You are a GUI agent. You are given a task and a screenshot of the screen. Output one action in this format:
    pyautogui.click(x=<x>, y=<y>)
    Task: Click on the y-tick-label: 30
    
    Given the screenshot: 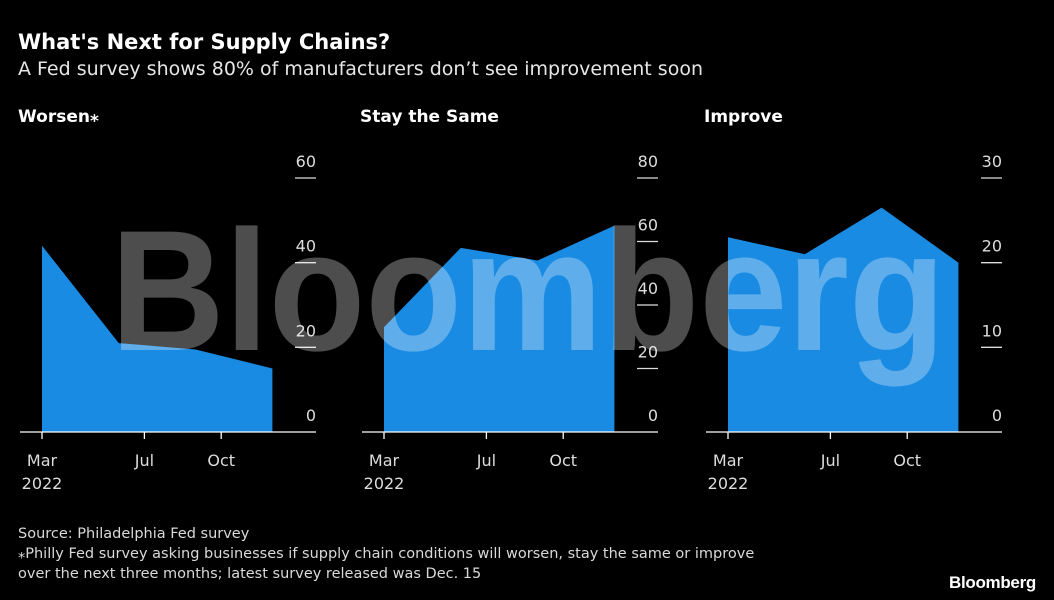 What is the action you would take?
    pyautogui.click(x=992, y=161)
    